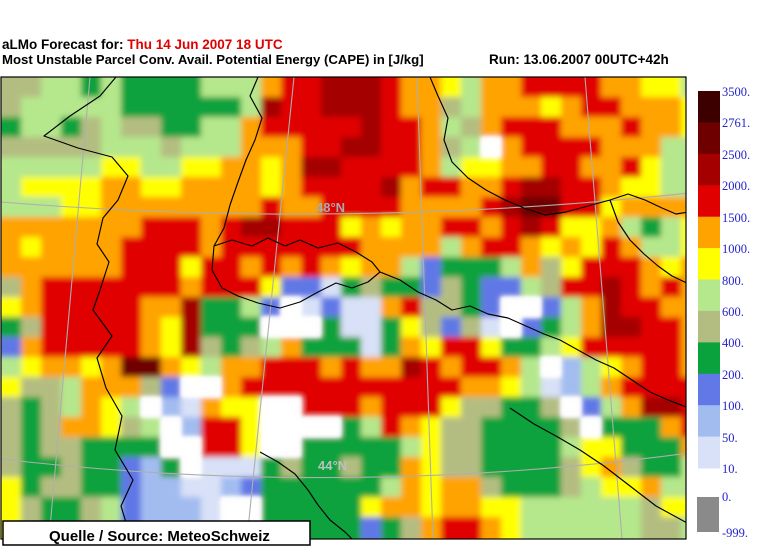 This screenshot has width=766, height=547. What do you see at coordinates (579, 59) in the screenshot?
I see `svg-text: Run: 13.06.2007 00UTC+42h` at bounding box center [579, 59].